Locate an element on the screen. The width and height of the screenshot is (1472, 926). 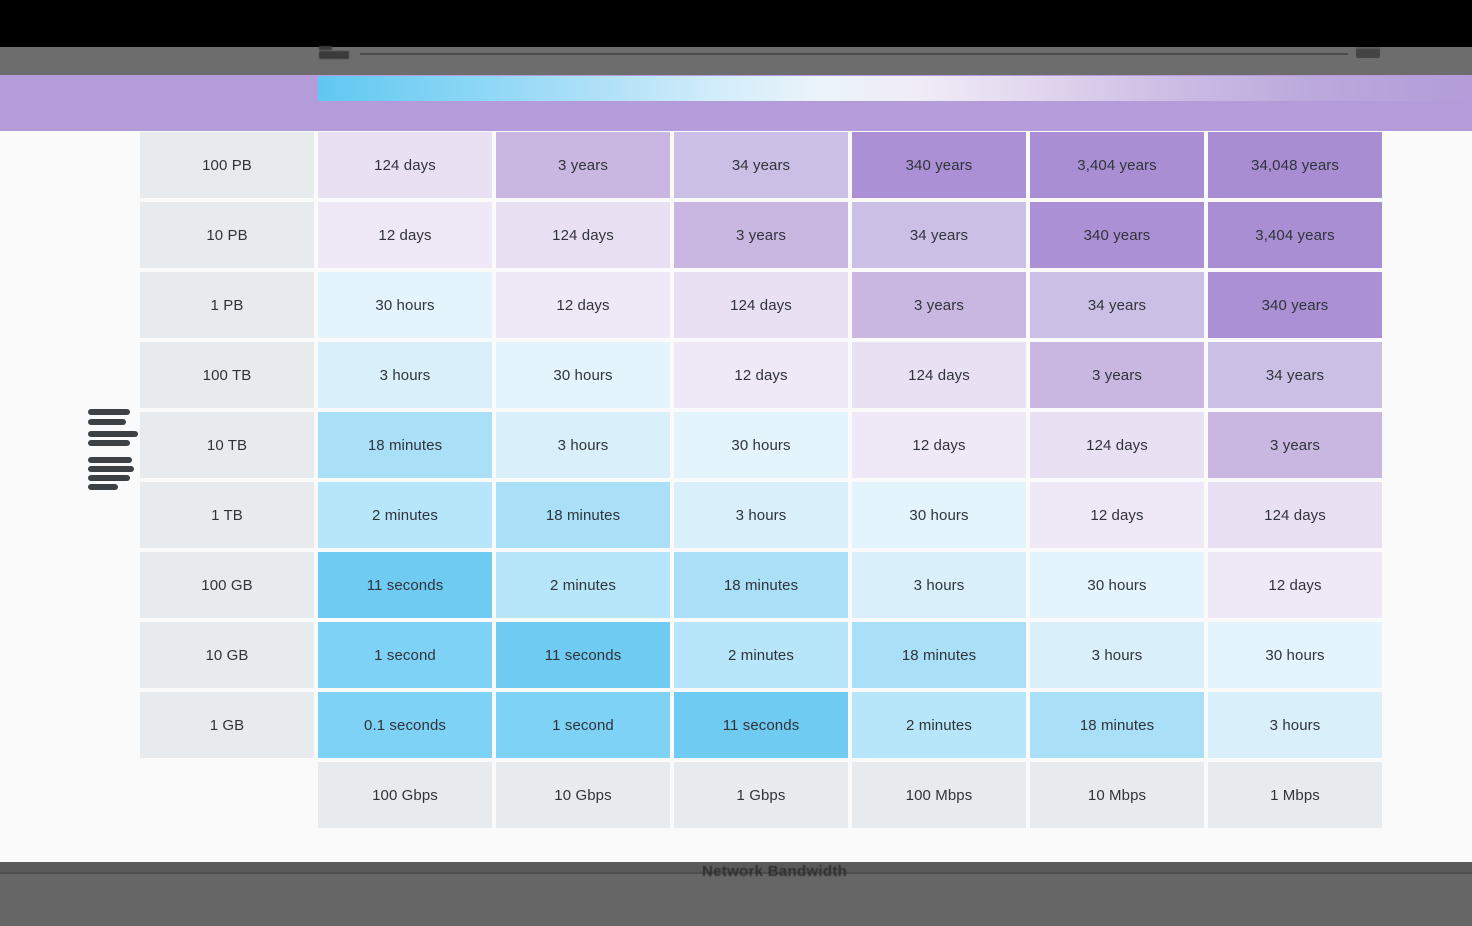
bandwidth-label: 10 Mbps is located at coordinates (1117, 795).